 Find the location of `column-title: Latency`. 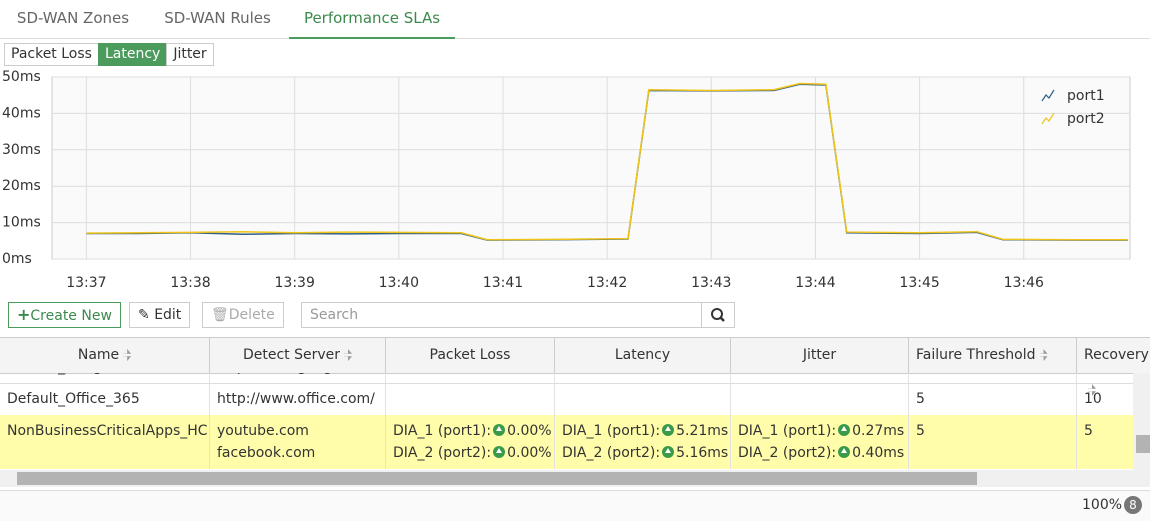

column-title: Latency is located at coordinates (642, 355).